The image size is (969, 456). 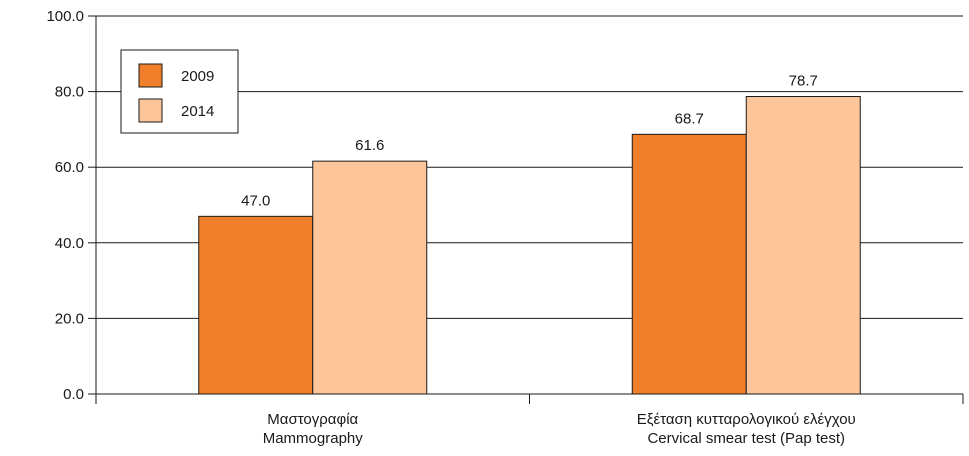 What do you see at coordinates (179, 91) in the screenshot?
I see `legend: 2009 2014` at bounding box center [179, 91].